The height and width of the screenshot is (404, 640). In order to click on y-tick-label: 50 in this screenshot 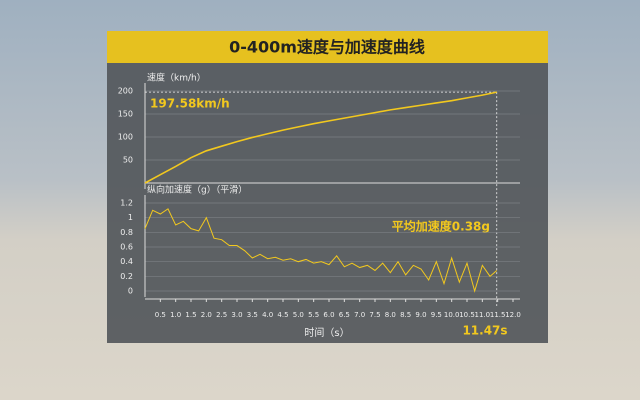, I will do `click(128, 160)`.